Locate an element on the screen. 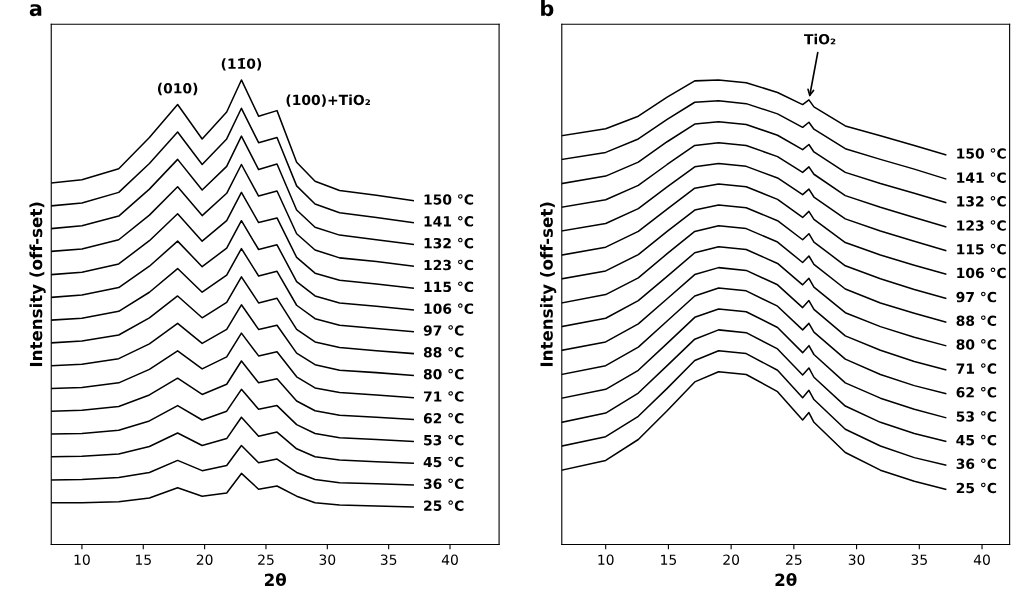 The height and width of the screenshot is (605, 1025). annotation: TiO₂ is located at coordinates (820, 39).